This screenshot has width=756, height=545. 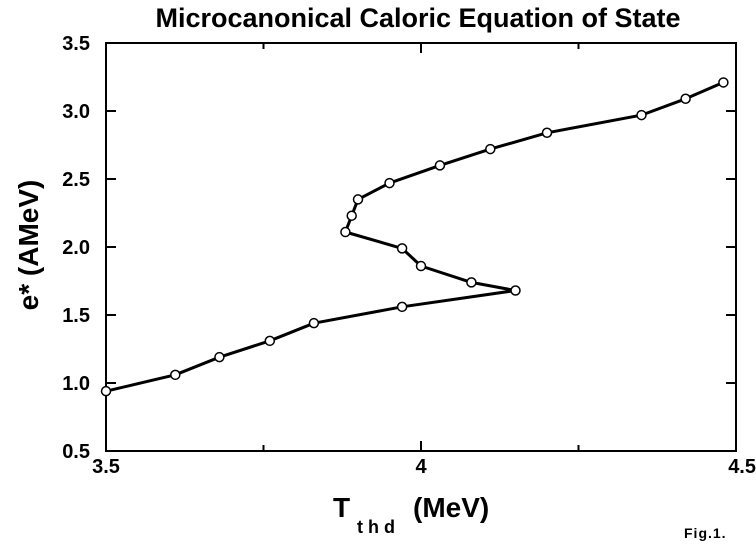 What do you see at coordinates (421, 467) in the screenshot?
I see `x-tick-label: 4` at bounding box center [421, 467].